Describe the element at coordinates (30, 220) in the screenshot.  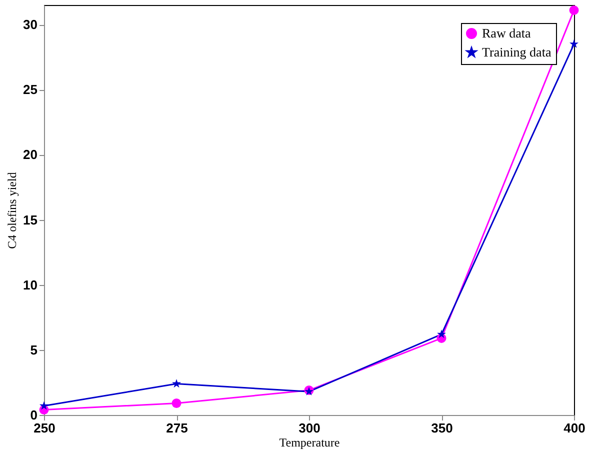
I see `y-tick-label: 15` at that location.